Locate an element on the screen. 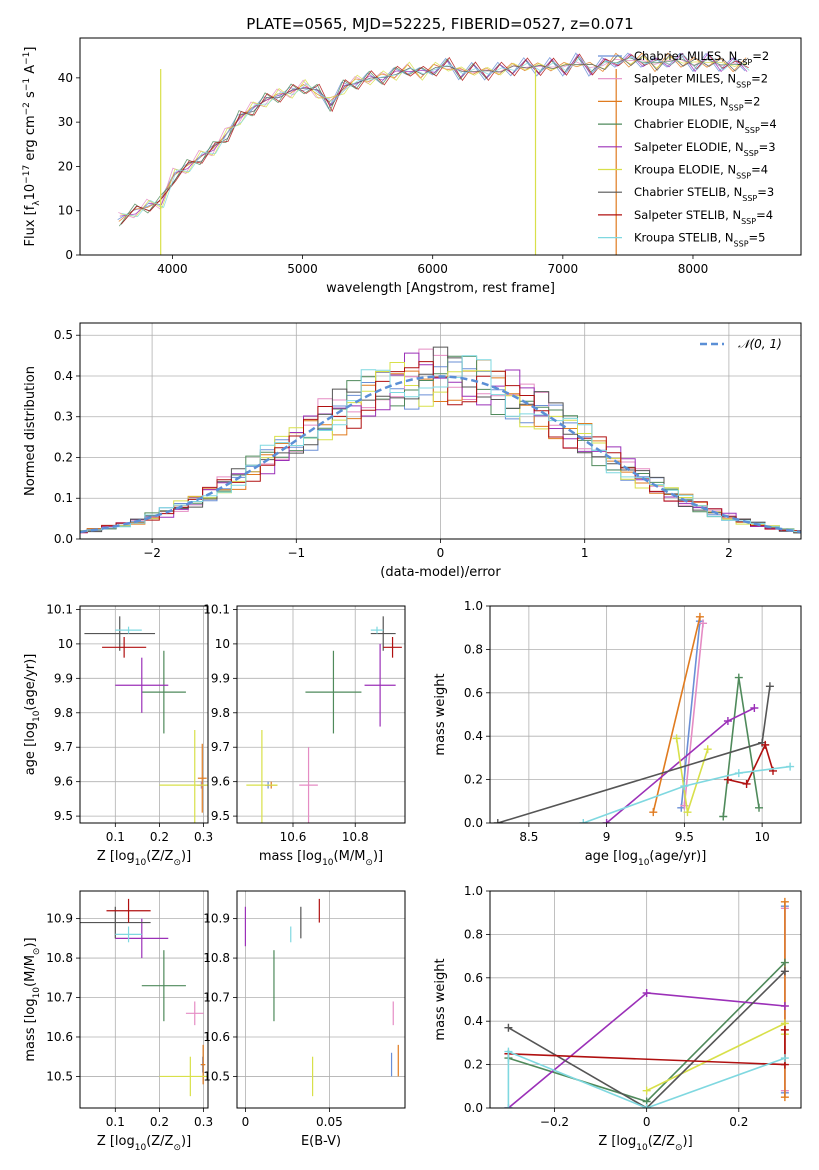  x-axis-label: age [log10(age/yr)] is located at coordinates (646, 858).